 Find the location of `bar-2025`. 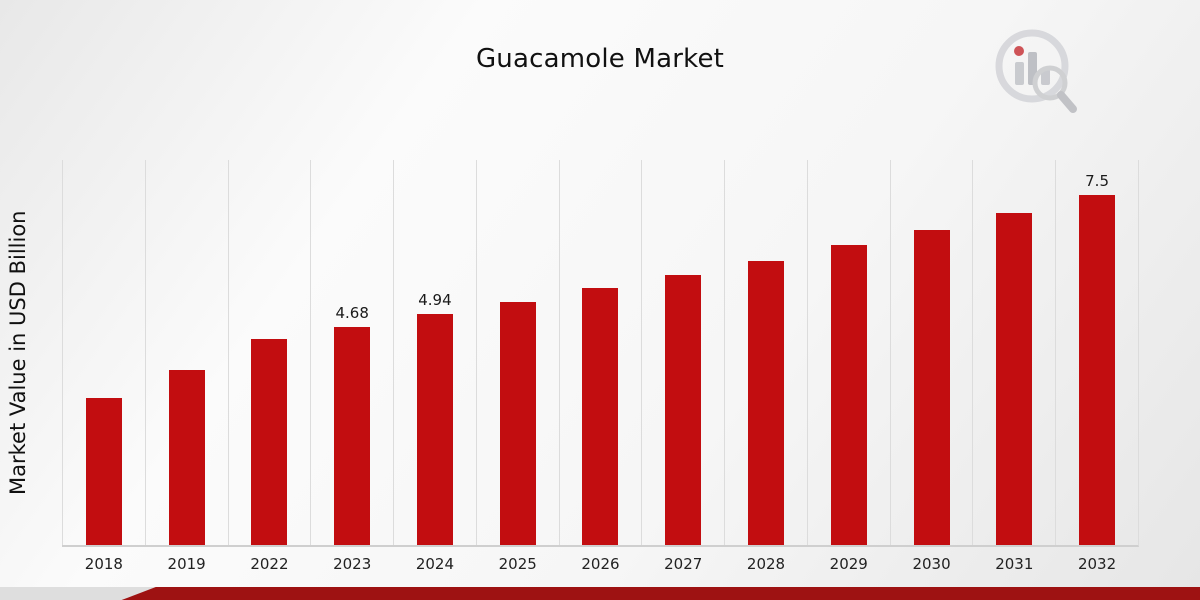

bar-2025 is located at coordinates (517, 423).